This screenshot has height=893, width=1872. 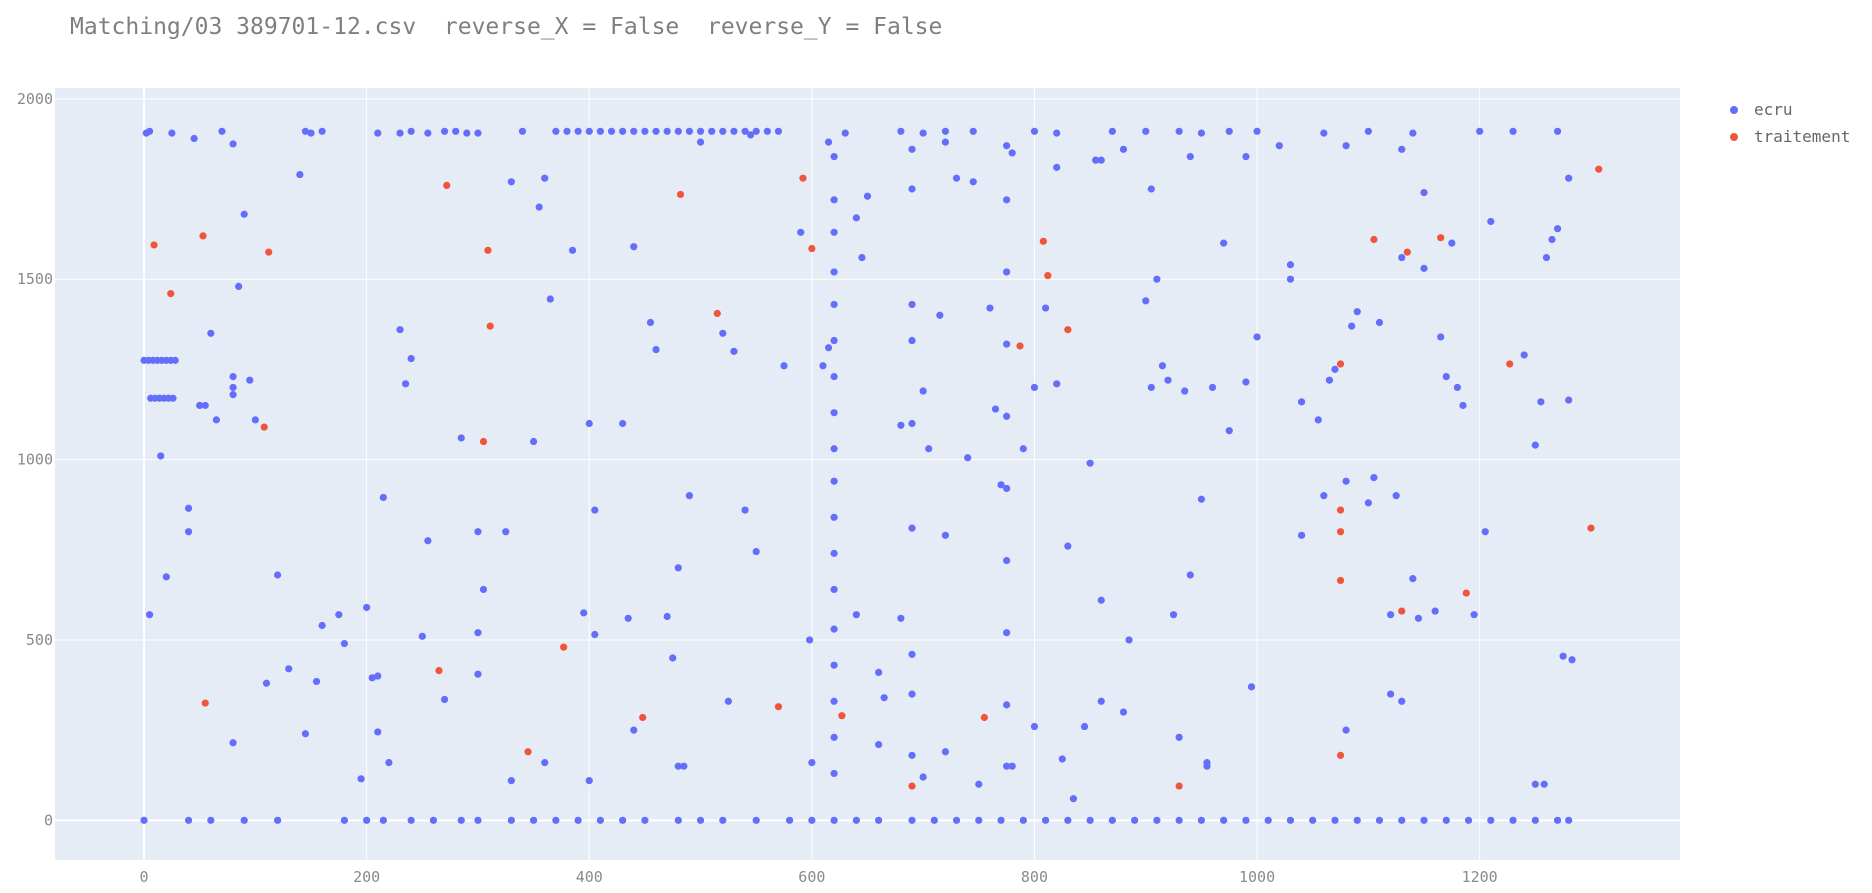 What do you see at coordinates (811, 877) in the screenshot?
I see `x-tick-label: 600` at bounding box center [811, 877].